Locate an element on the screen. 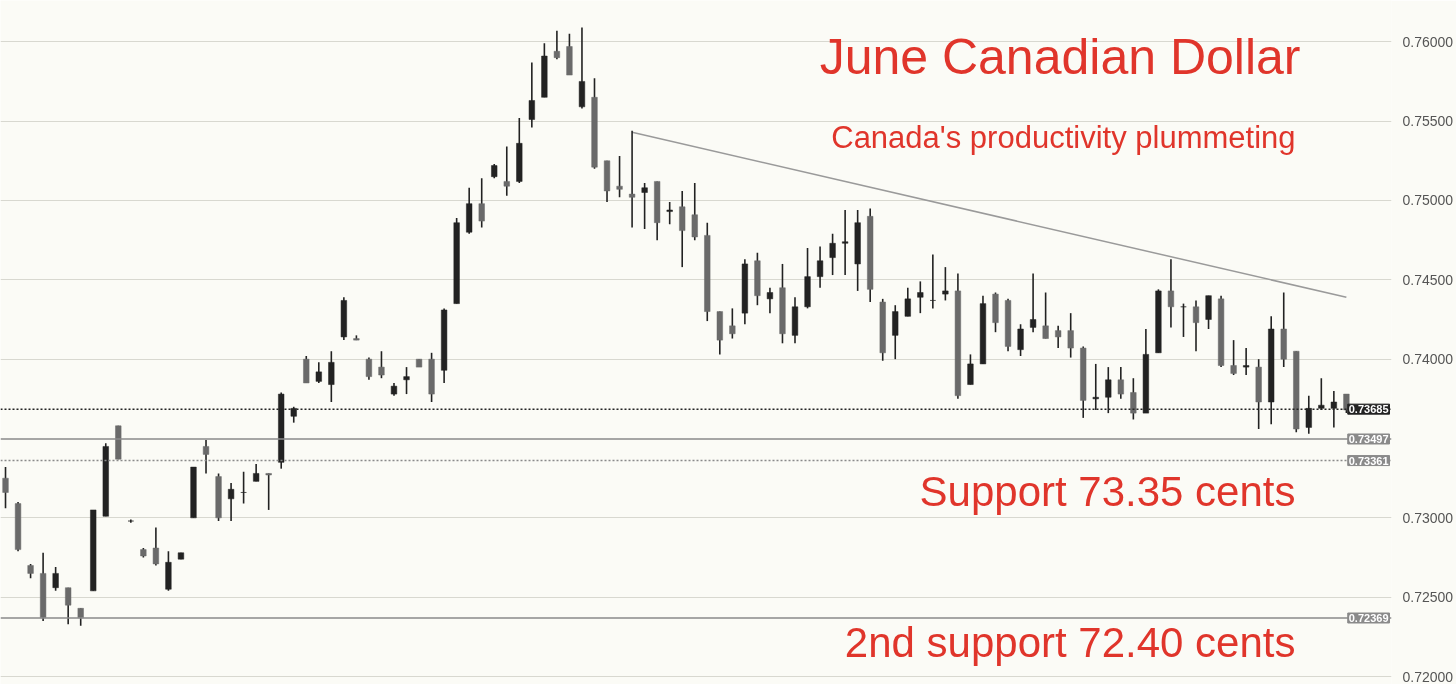 This screenshot has width=1456, height=684. y-tick-label: 0.73000 is located at coordinates (1428, 517).